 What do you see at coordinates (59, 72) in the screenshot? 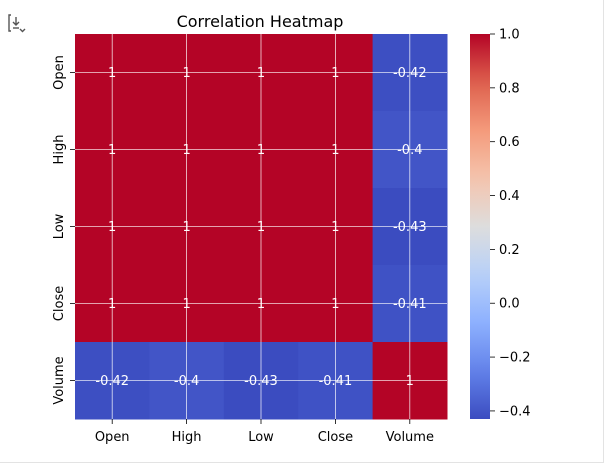
I see `y-tick-label: Open` at bounding box center [59, 72].